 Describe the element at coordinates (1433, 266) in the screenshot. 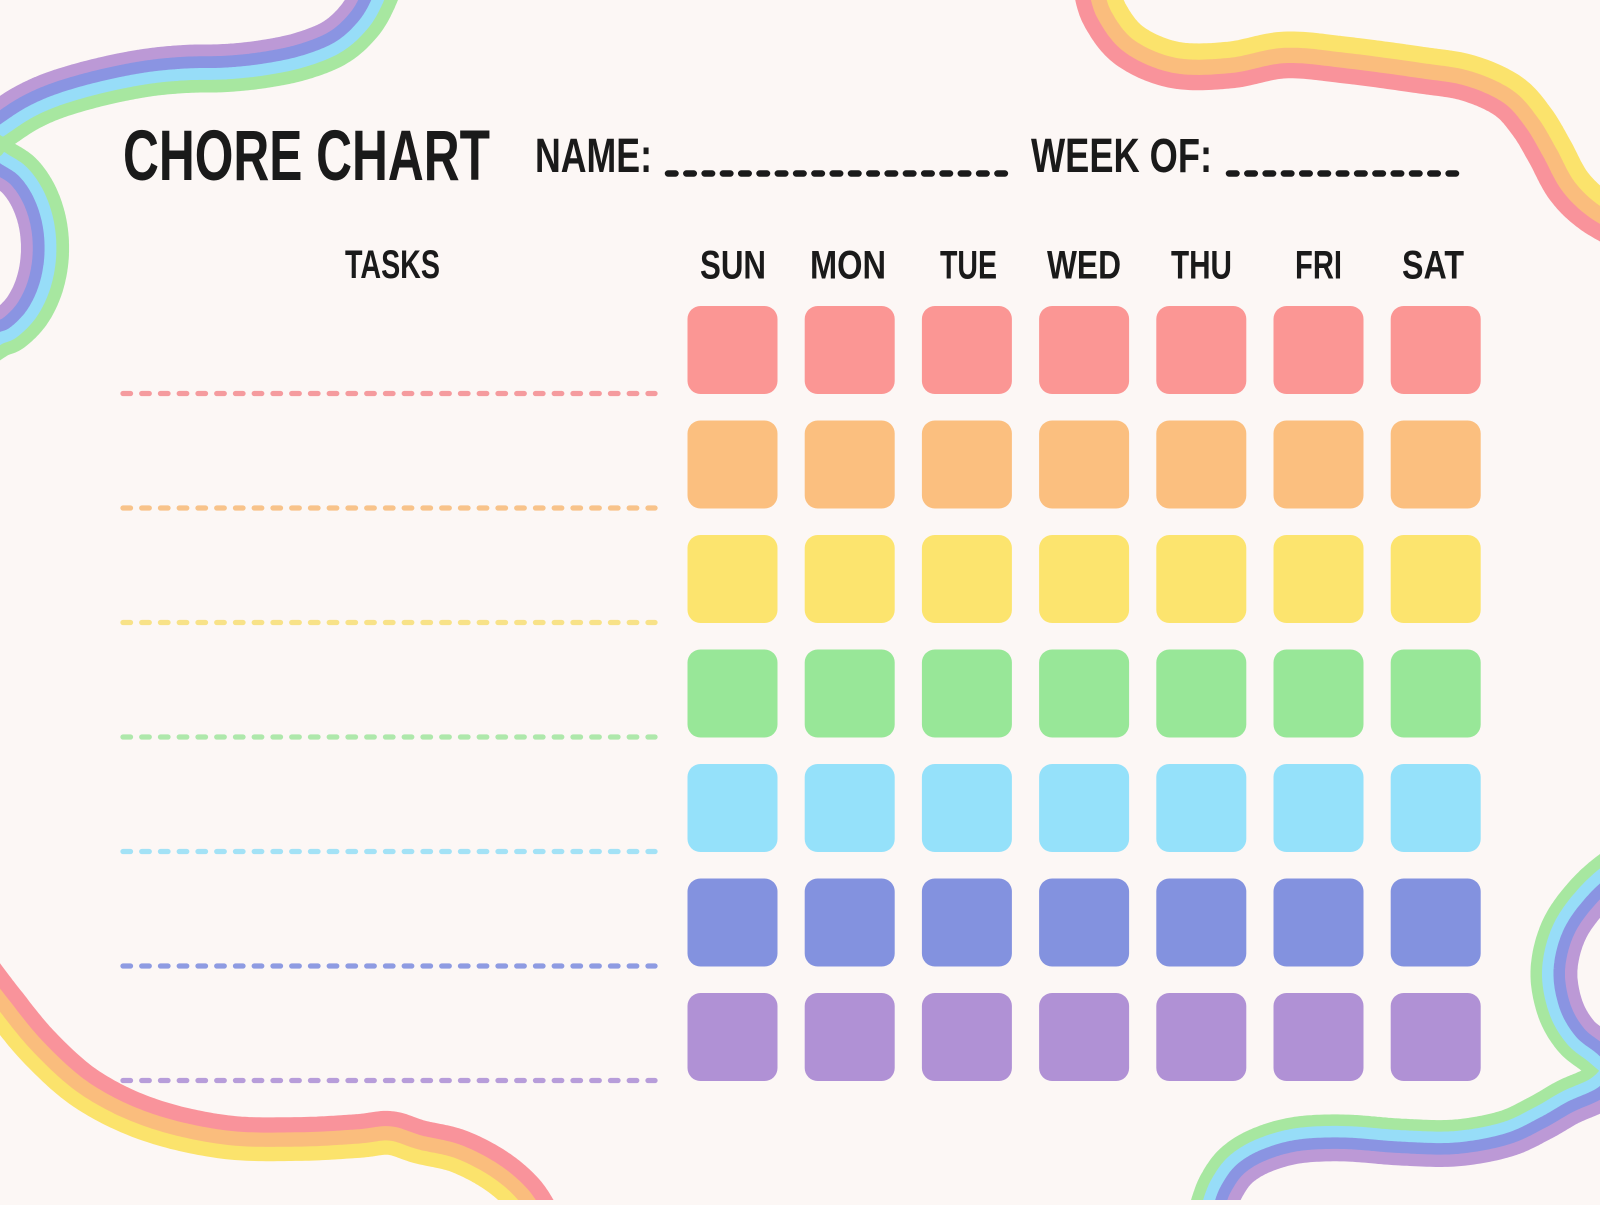

I see `svg-text: SAT` at that location.